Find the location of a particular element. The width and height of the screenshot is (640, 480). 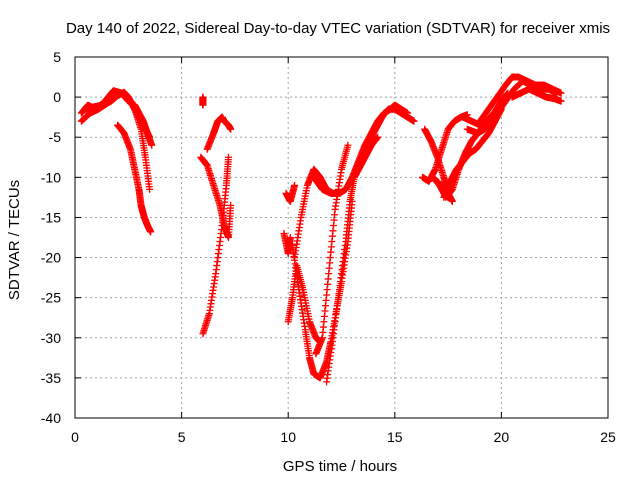

series-arc24 is located at coordinates (536, 95).